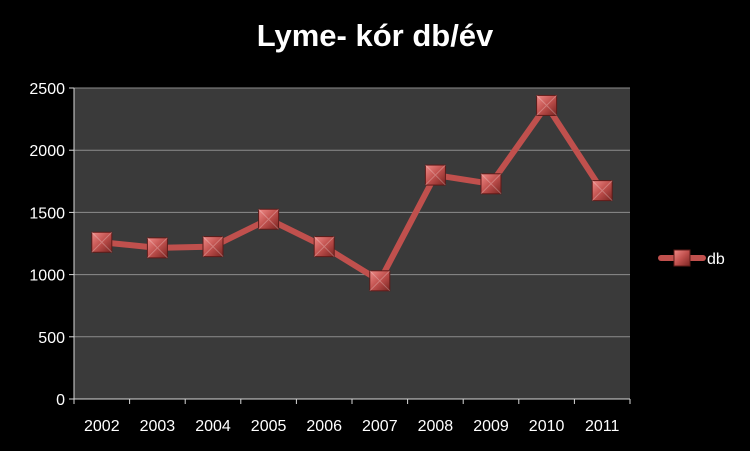  Describe the element at coordinates (436, 426) in the screenshot. I see `x-tick-label: 2008` at that location.